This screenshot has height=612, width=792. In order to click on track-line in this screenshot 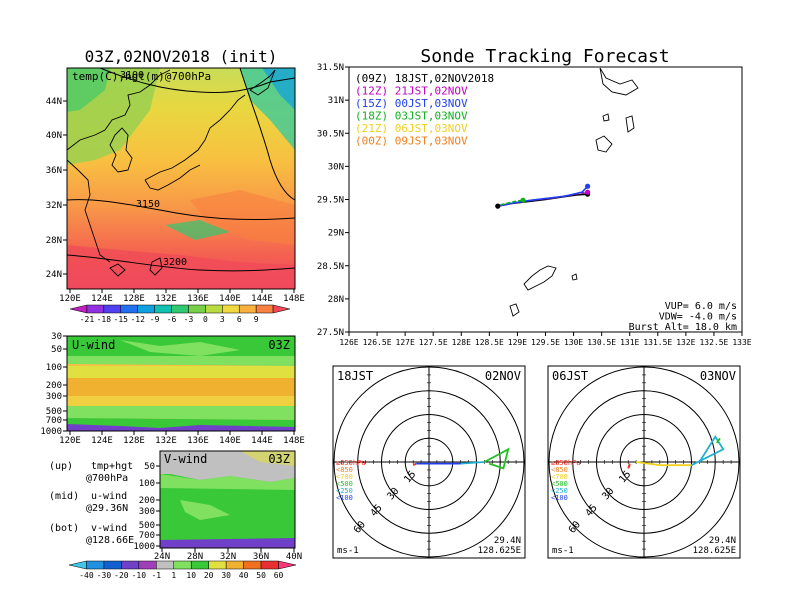, I will do `click(512, 202)`.